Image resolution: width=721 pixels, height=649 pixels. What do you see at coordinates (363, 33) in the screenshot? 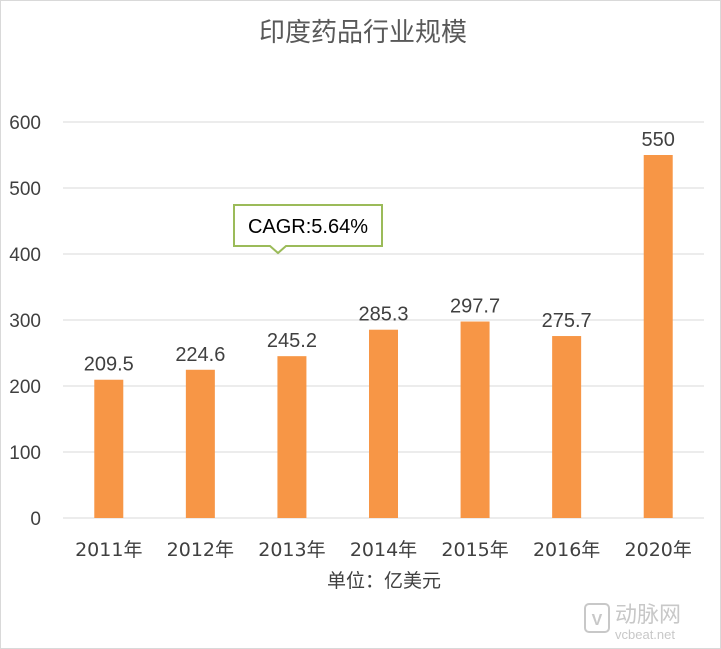
I see `chart-title: 印度药品行业规模` at bounding box center [363, 33].